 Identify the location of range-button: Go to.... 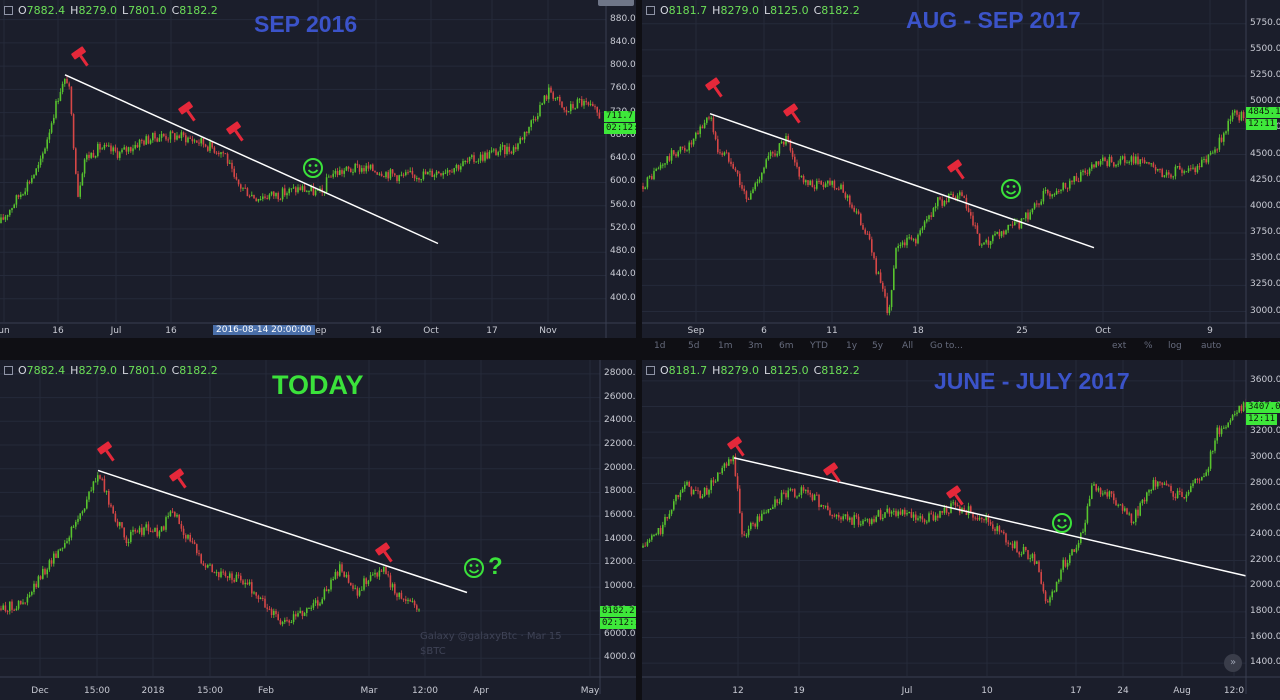
(946, 346).